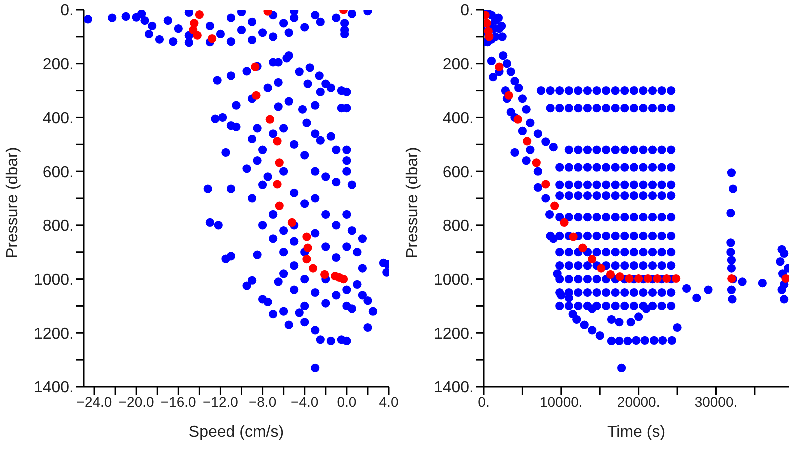 Image resolution: width=800 pixels, height=450 pixels. Describe the element at coordinates (94, 402) in the screenshot. I see `x-tick-label: −24.0` at that location.